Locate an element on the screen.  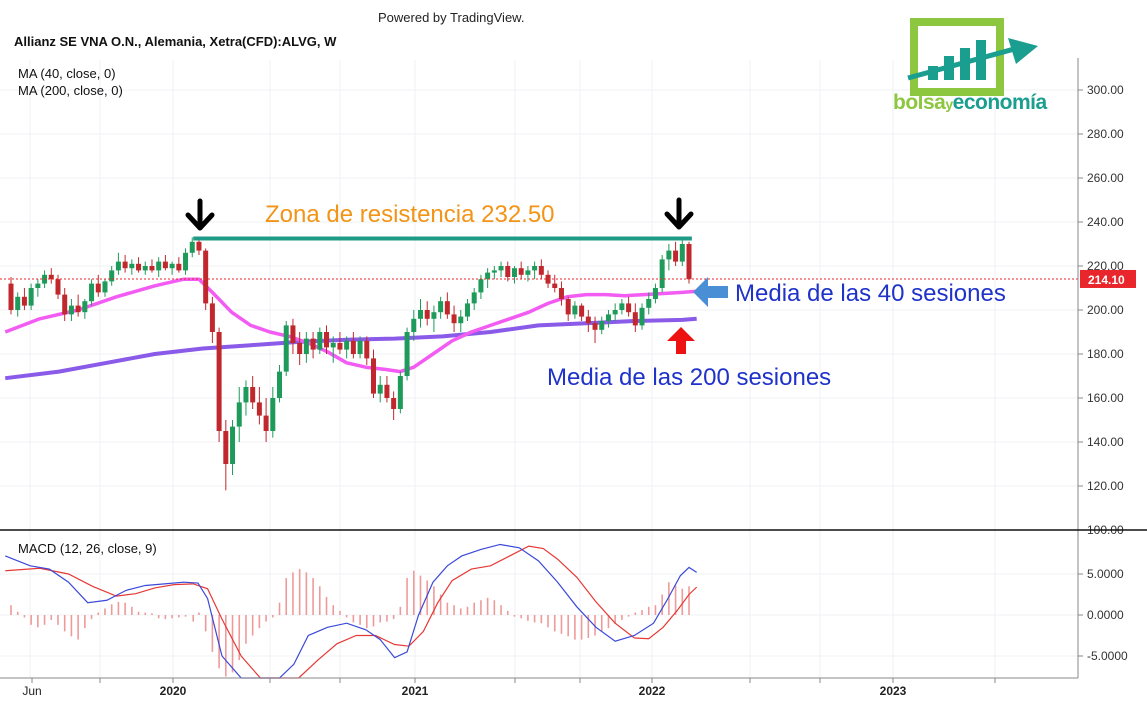
price-tick-label: 260.00 is located at coordinates (1105, 178).